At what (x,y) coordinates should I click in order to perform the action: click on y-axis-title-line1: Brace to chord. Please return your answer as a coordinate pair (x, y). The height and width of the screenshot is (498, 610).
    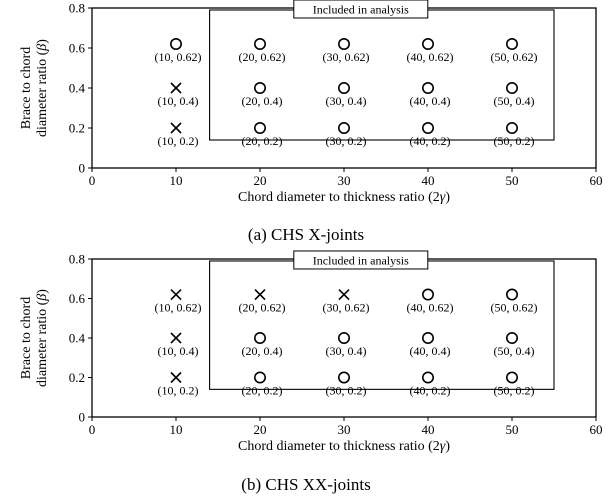
    Looking at the image, I should click on (26, 338).